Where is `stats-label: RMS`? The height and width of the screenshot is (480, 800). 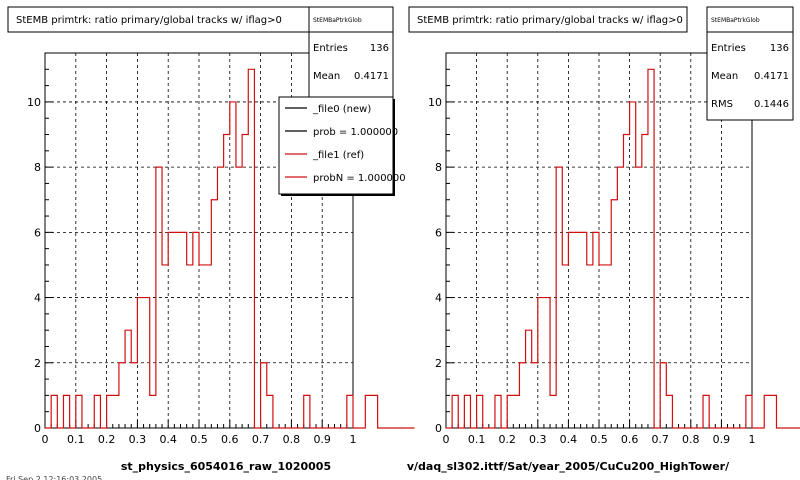 stats-label: RMS is located at coordinates (722, 104).